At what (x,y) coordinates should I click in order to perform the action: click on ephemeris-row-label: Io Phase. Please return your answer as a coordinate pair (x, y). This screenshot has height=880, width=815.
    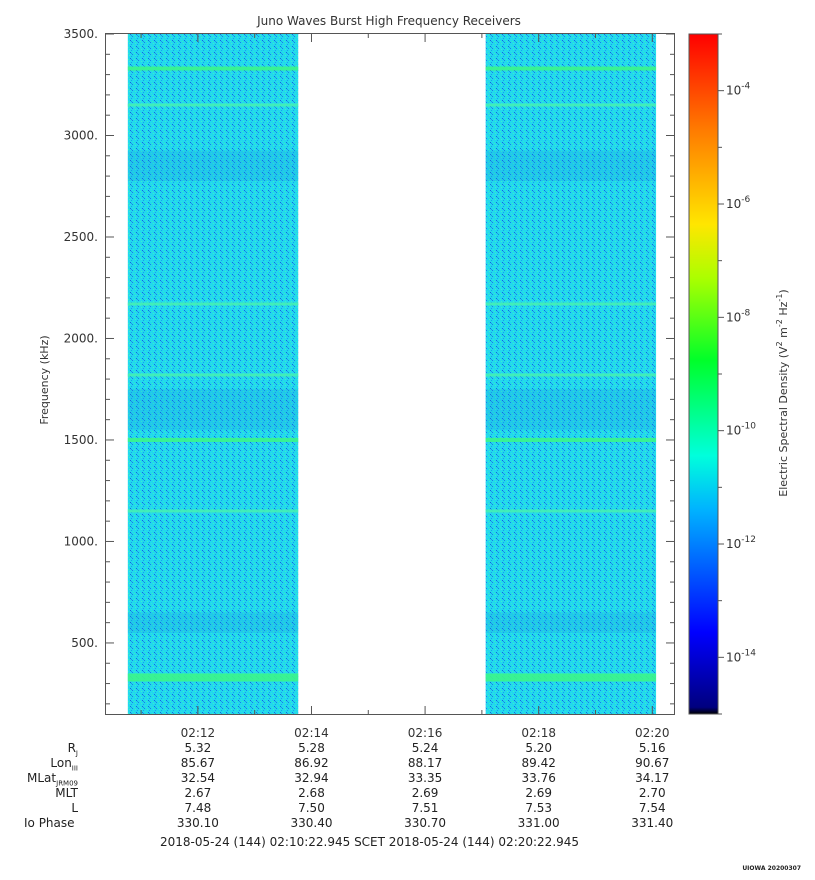
    Looking at the image, I should click on (59, 823).